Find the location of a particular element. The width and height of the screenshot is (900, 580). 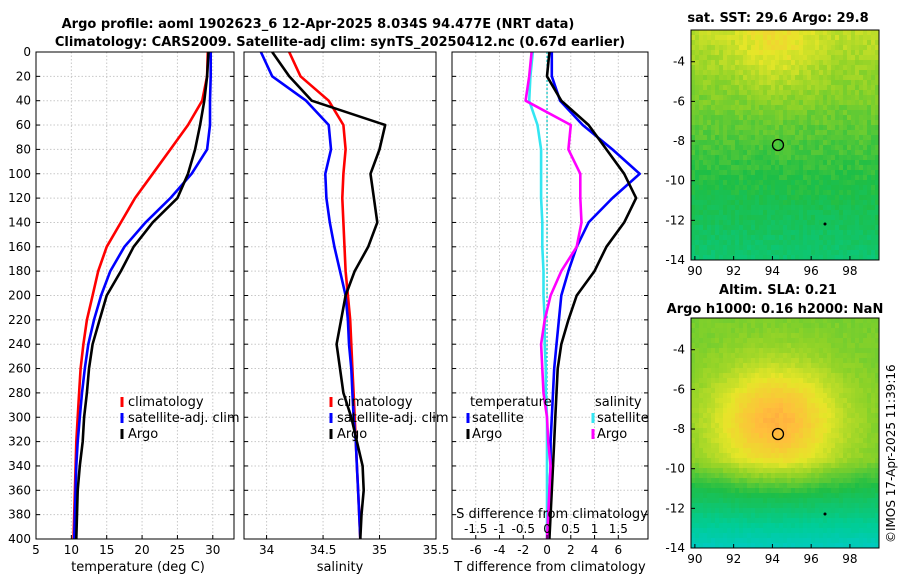

sla-map-image is located at coordinates (785, 433).